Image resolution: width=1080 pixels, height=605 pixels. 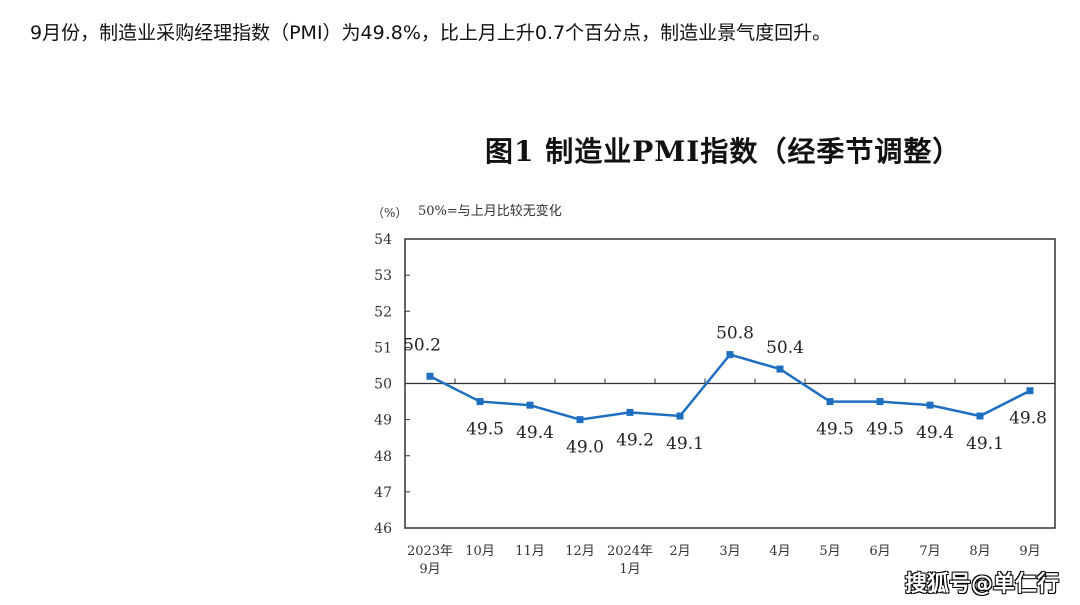 I want to click on x-tick-label: 8月, so click(x=979, y=551).